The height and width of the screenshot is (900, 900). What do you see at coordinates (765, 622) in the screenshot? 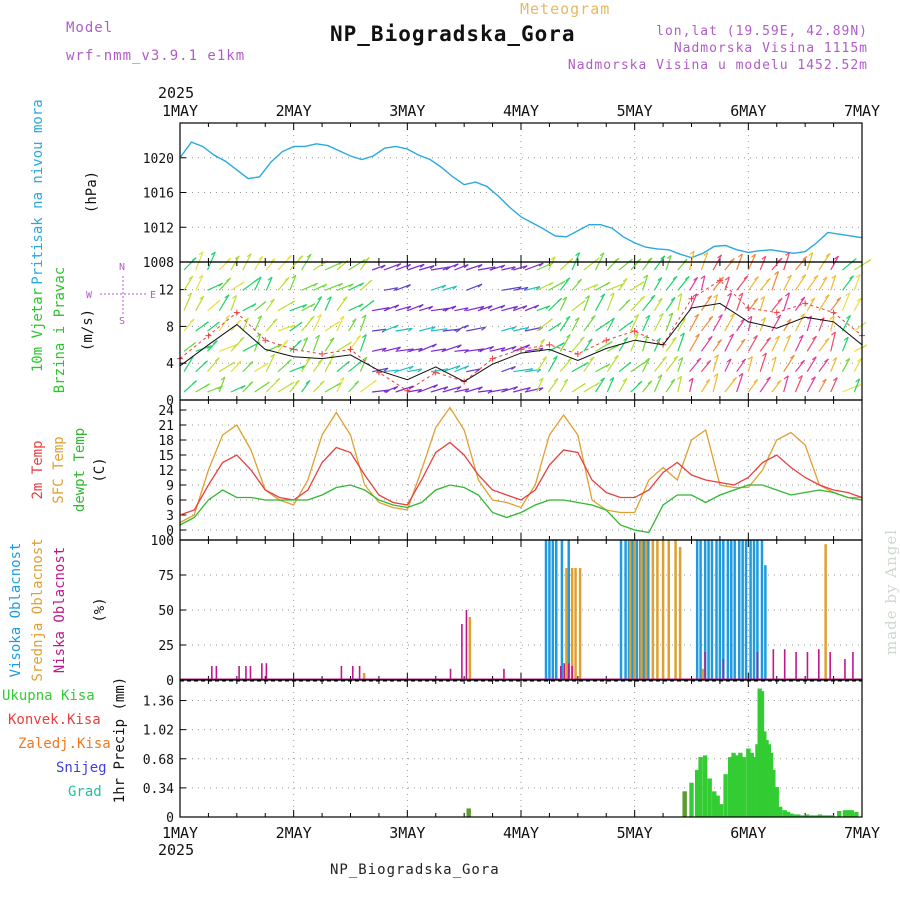
I see `cloud-high-bar` at bounding box center [765, 622].